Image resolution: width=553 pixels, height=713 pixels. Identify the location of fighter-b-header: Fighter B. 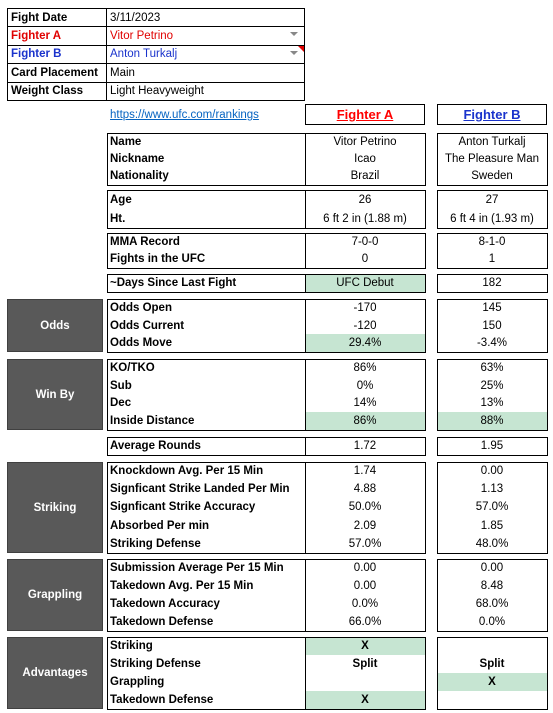
(492, 114).